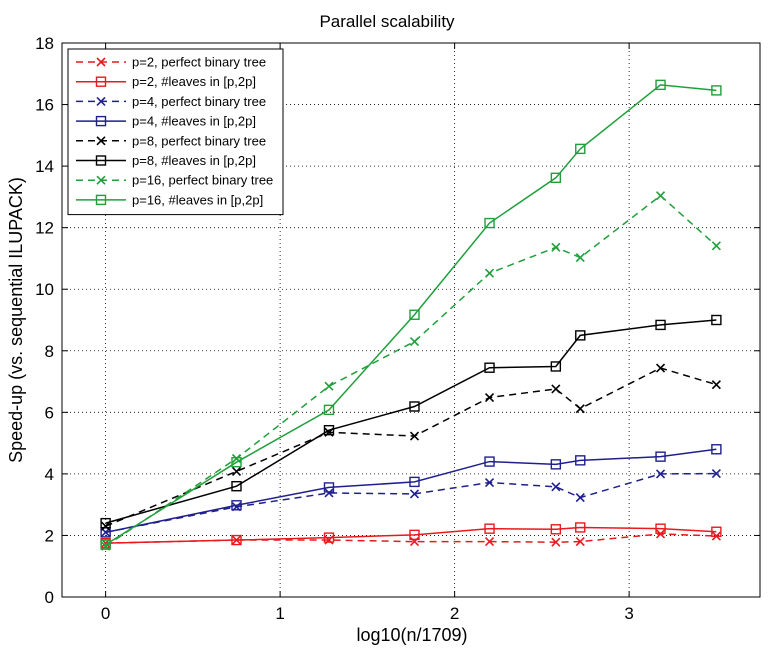 The width and height of the screenshot is (775, 656). I want to click on legend-label: p=8, perfect binary tree, so click(199, 140).